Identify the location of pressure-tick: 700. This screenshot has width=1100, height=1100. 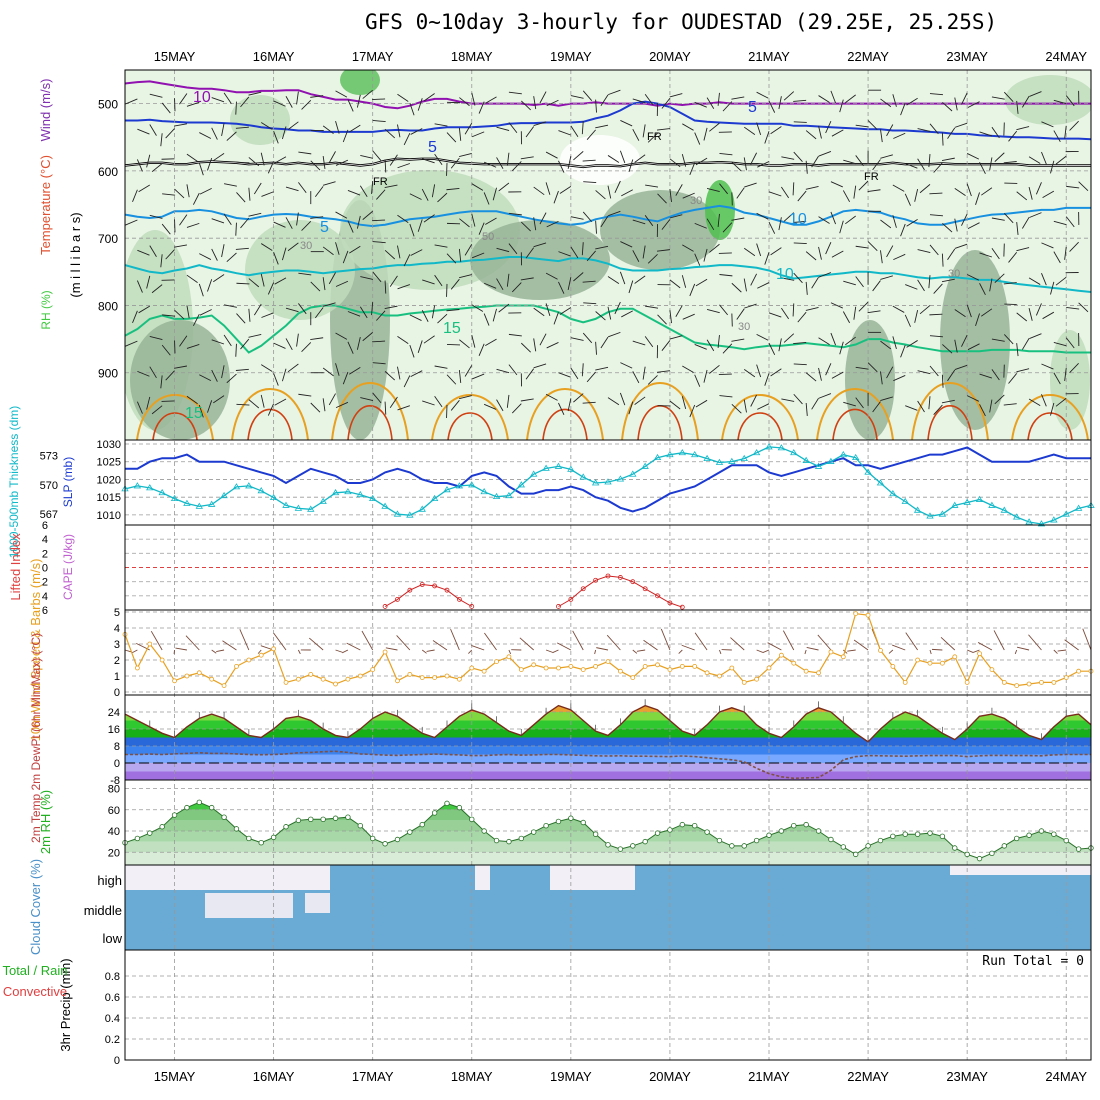
(108, 239).